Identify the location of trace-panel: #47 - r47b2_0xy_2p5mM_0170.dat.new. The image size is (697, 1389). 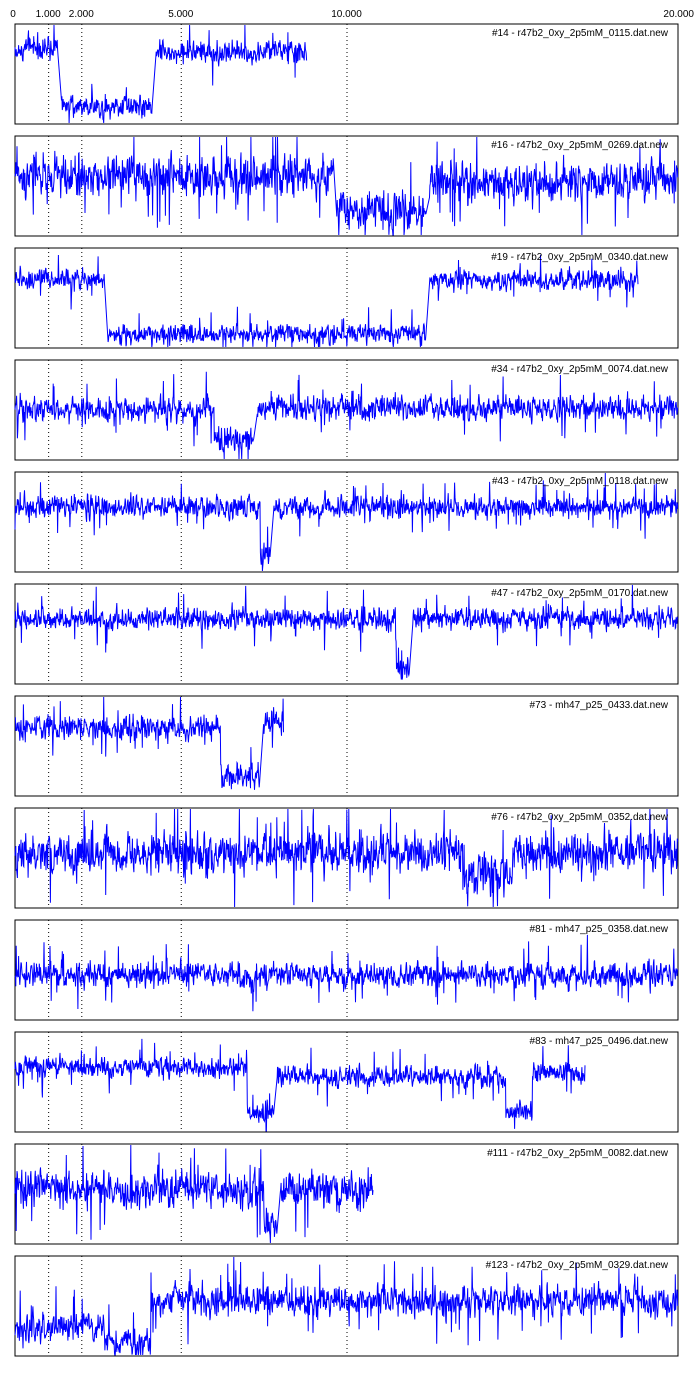
(346, 634).